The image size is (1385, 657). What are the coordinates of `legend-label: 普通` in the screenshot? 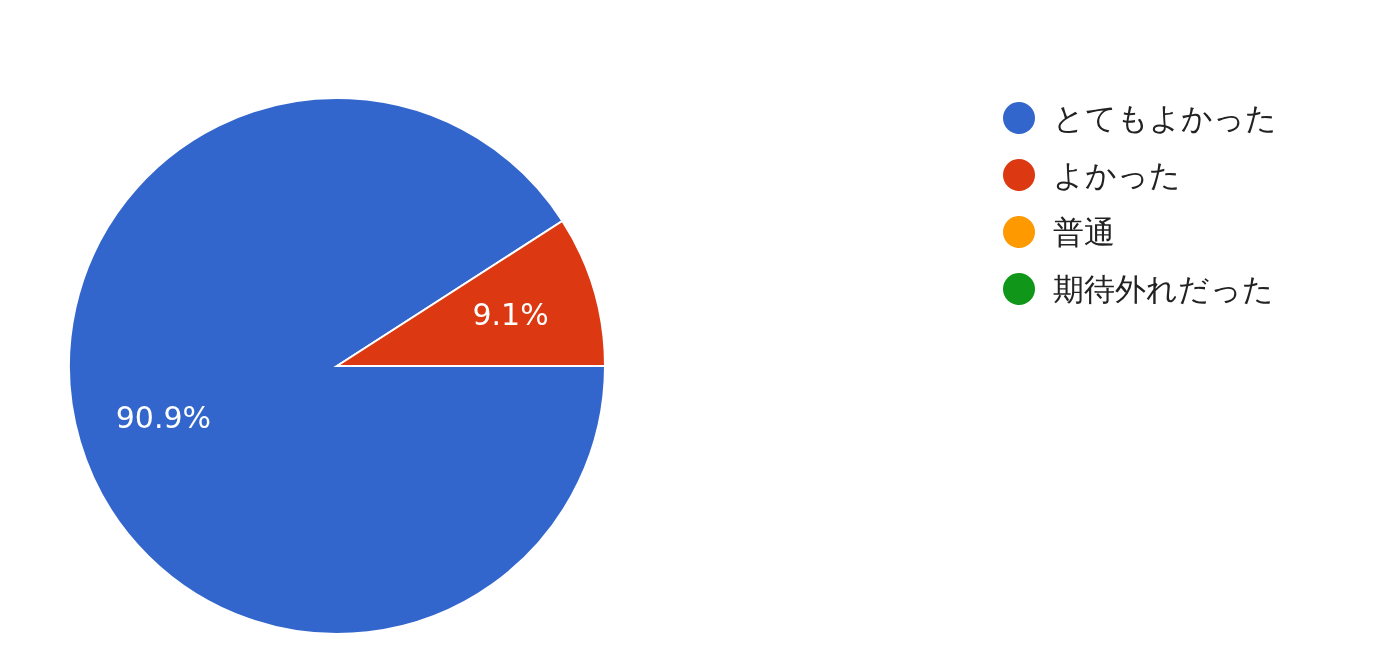 It's located at (1084, 232).